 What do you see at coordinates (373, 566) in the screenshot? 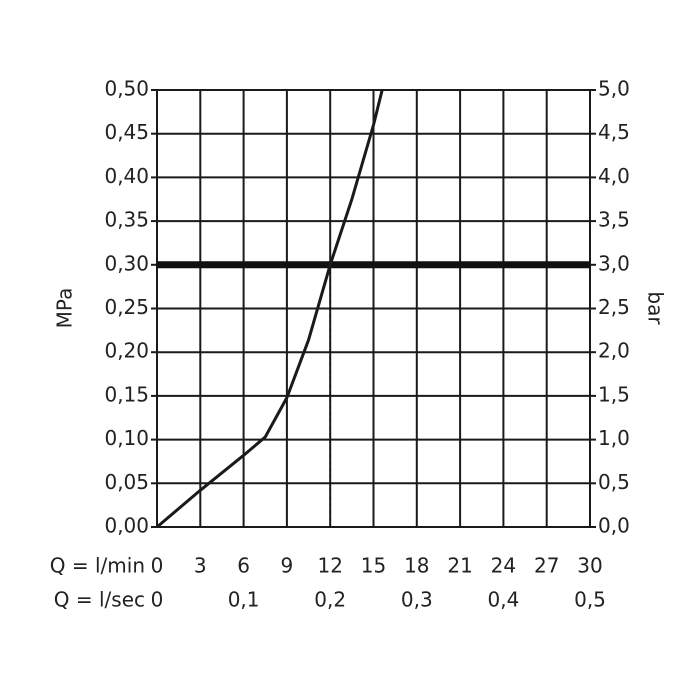
I see `x-tick-label: 15` at bounding box center [373, 566].